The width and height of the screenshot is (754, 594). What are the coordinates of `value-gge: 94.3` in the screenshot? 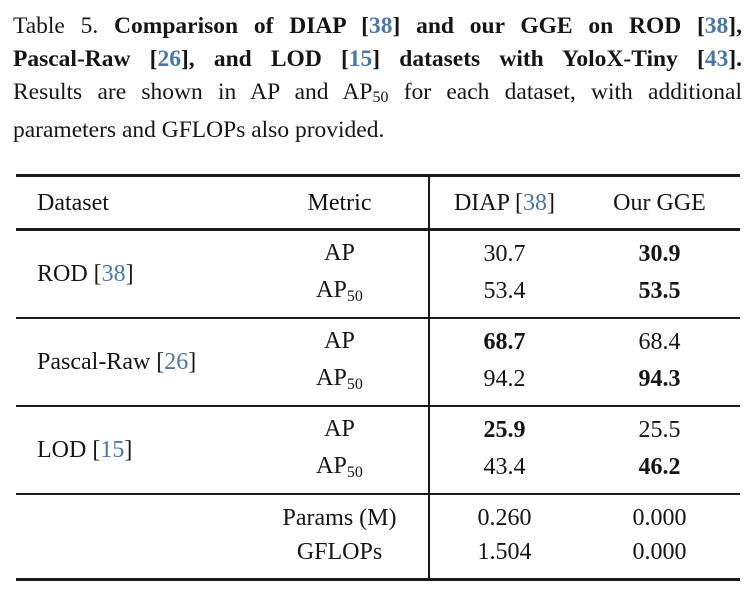 It's located at (659, 379).